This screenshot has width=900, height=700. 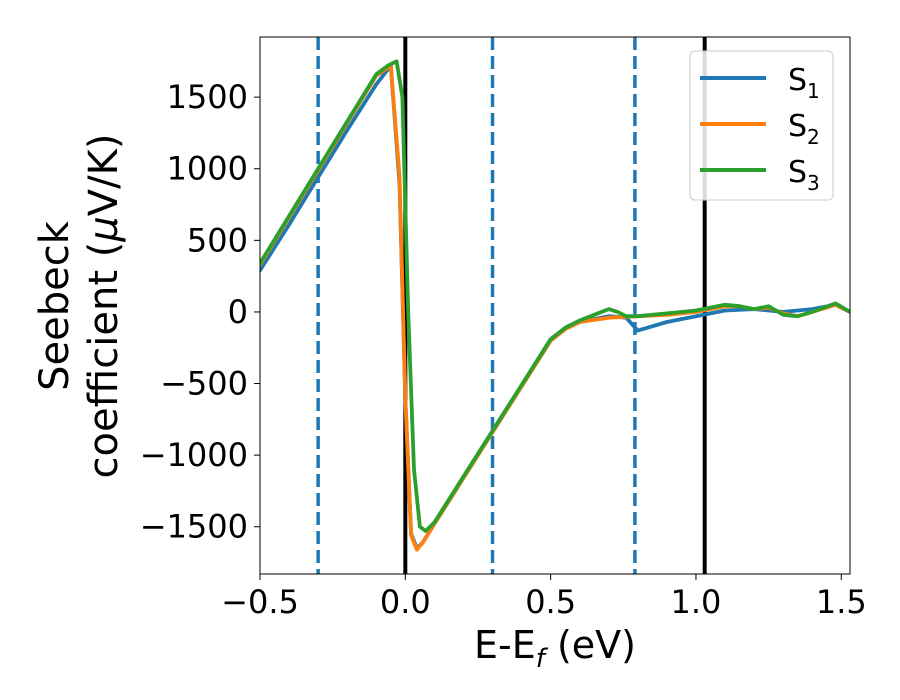 I want to click on x-axis-ticks: −0.5 0.0 0.5 1.0 1.5, so click(x=544, y=597).